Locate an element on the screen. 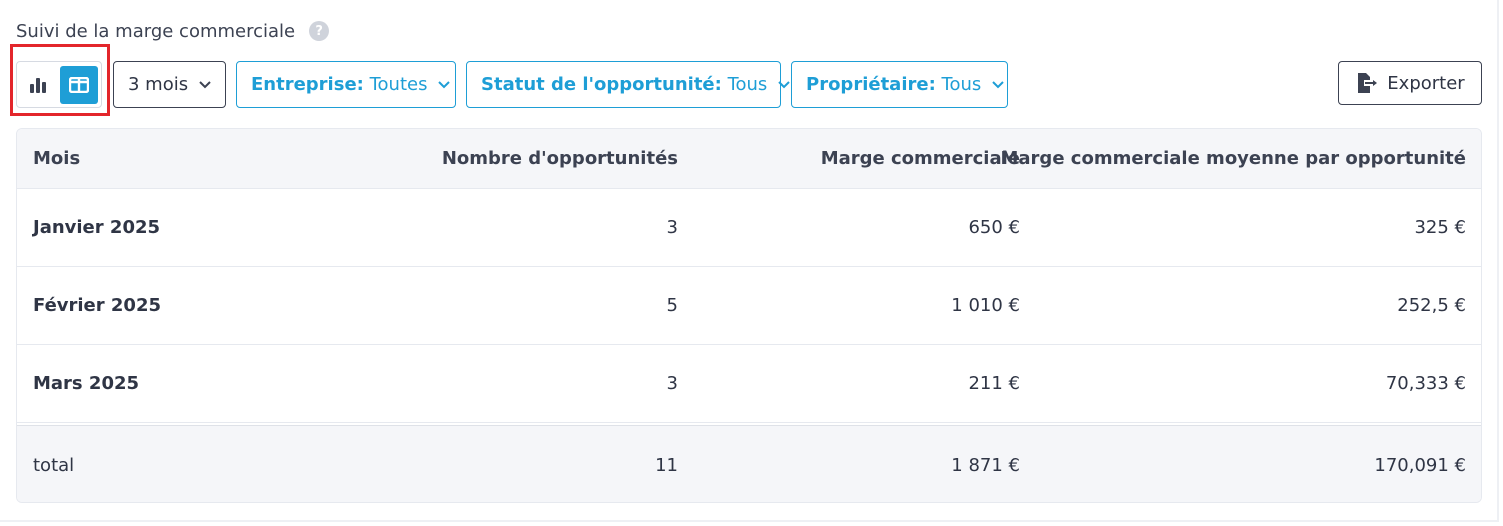 The image size is (1503, 526). cell-month: Février 2025 is located at coordinates (97, 305).